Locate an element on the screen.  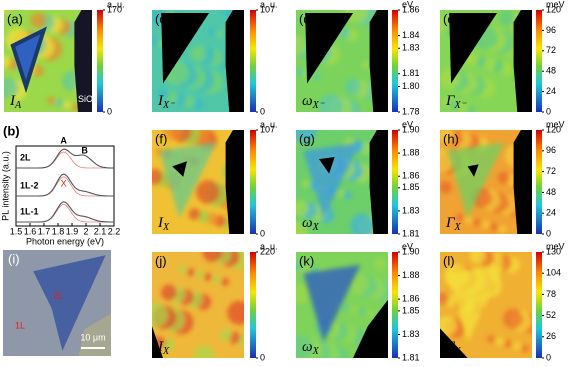
panel-label: (c) is located at coordinates (162, 18).